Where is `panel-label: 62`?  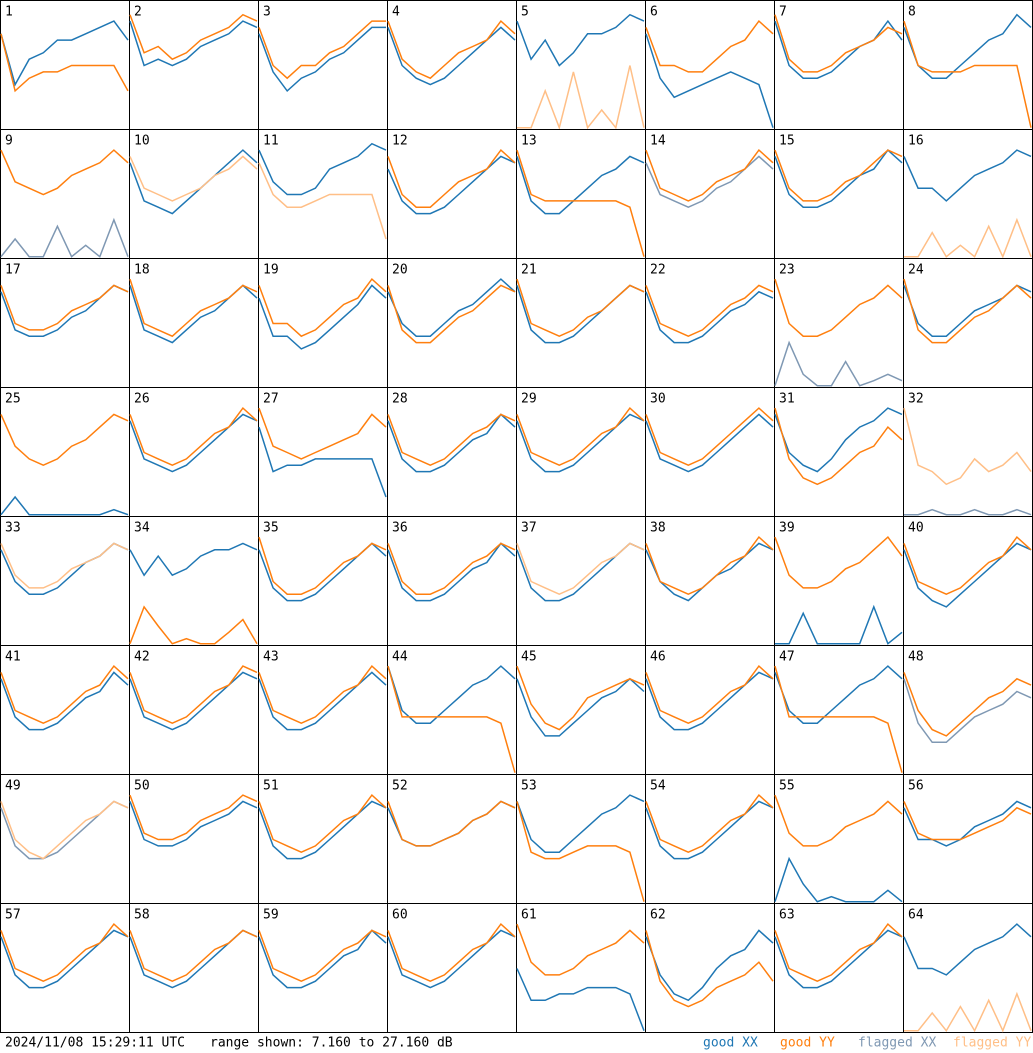 panel-label: 62 is located at coordinates (658, 915).